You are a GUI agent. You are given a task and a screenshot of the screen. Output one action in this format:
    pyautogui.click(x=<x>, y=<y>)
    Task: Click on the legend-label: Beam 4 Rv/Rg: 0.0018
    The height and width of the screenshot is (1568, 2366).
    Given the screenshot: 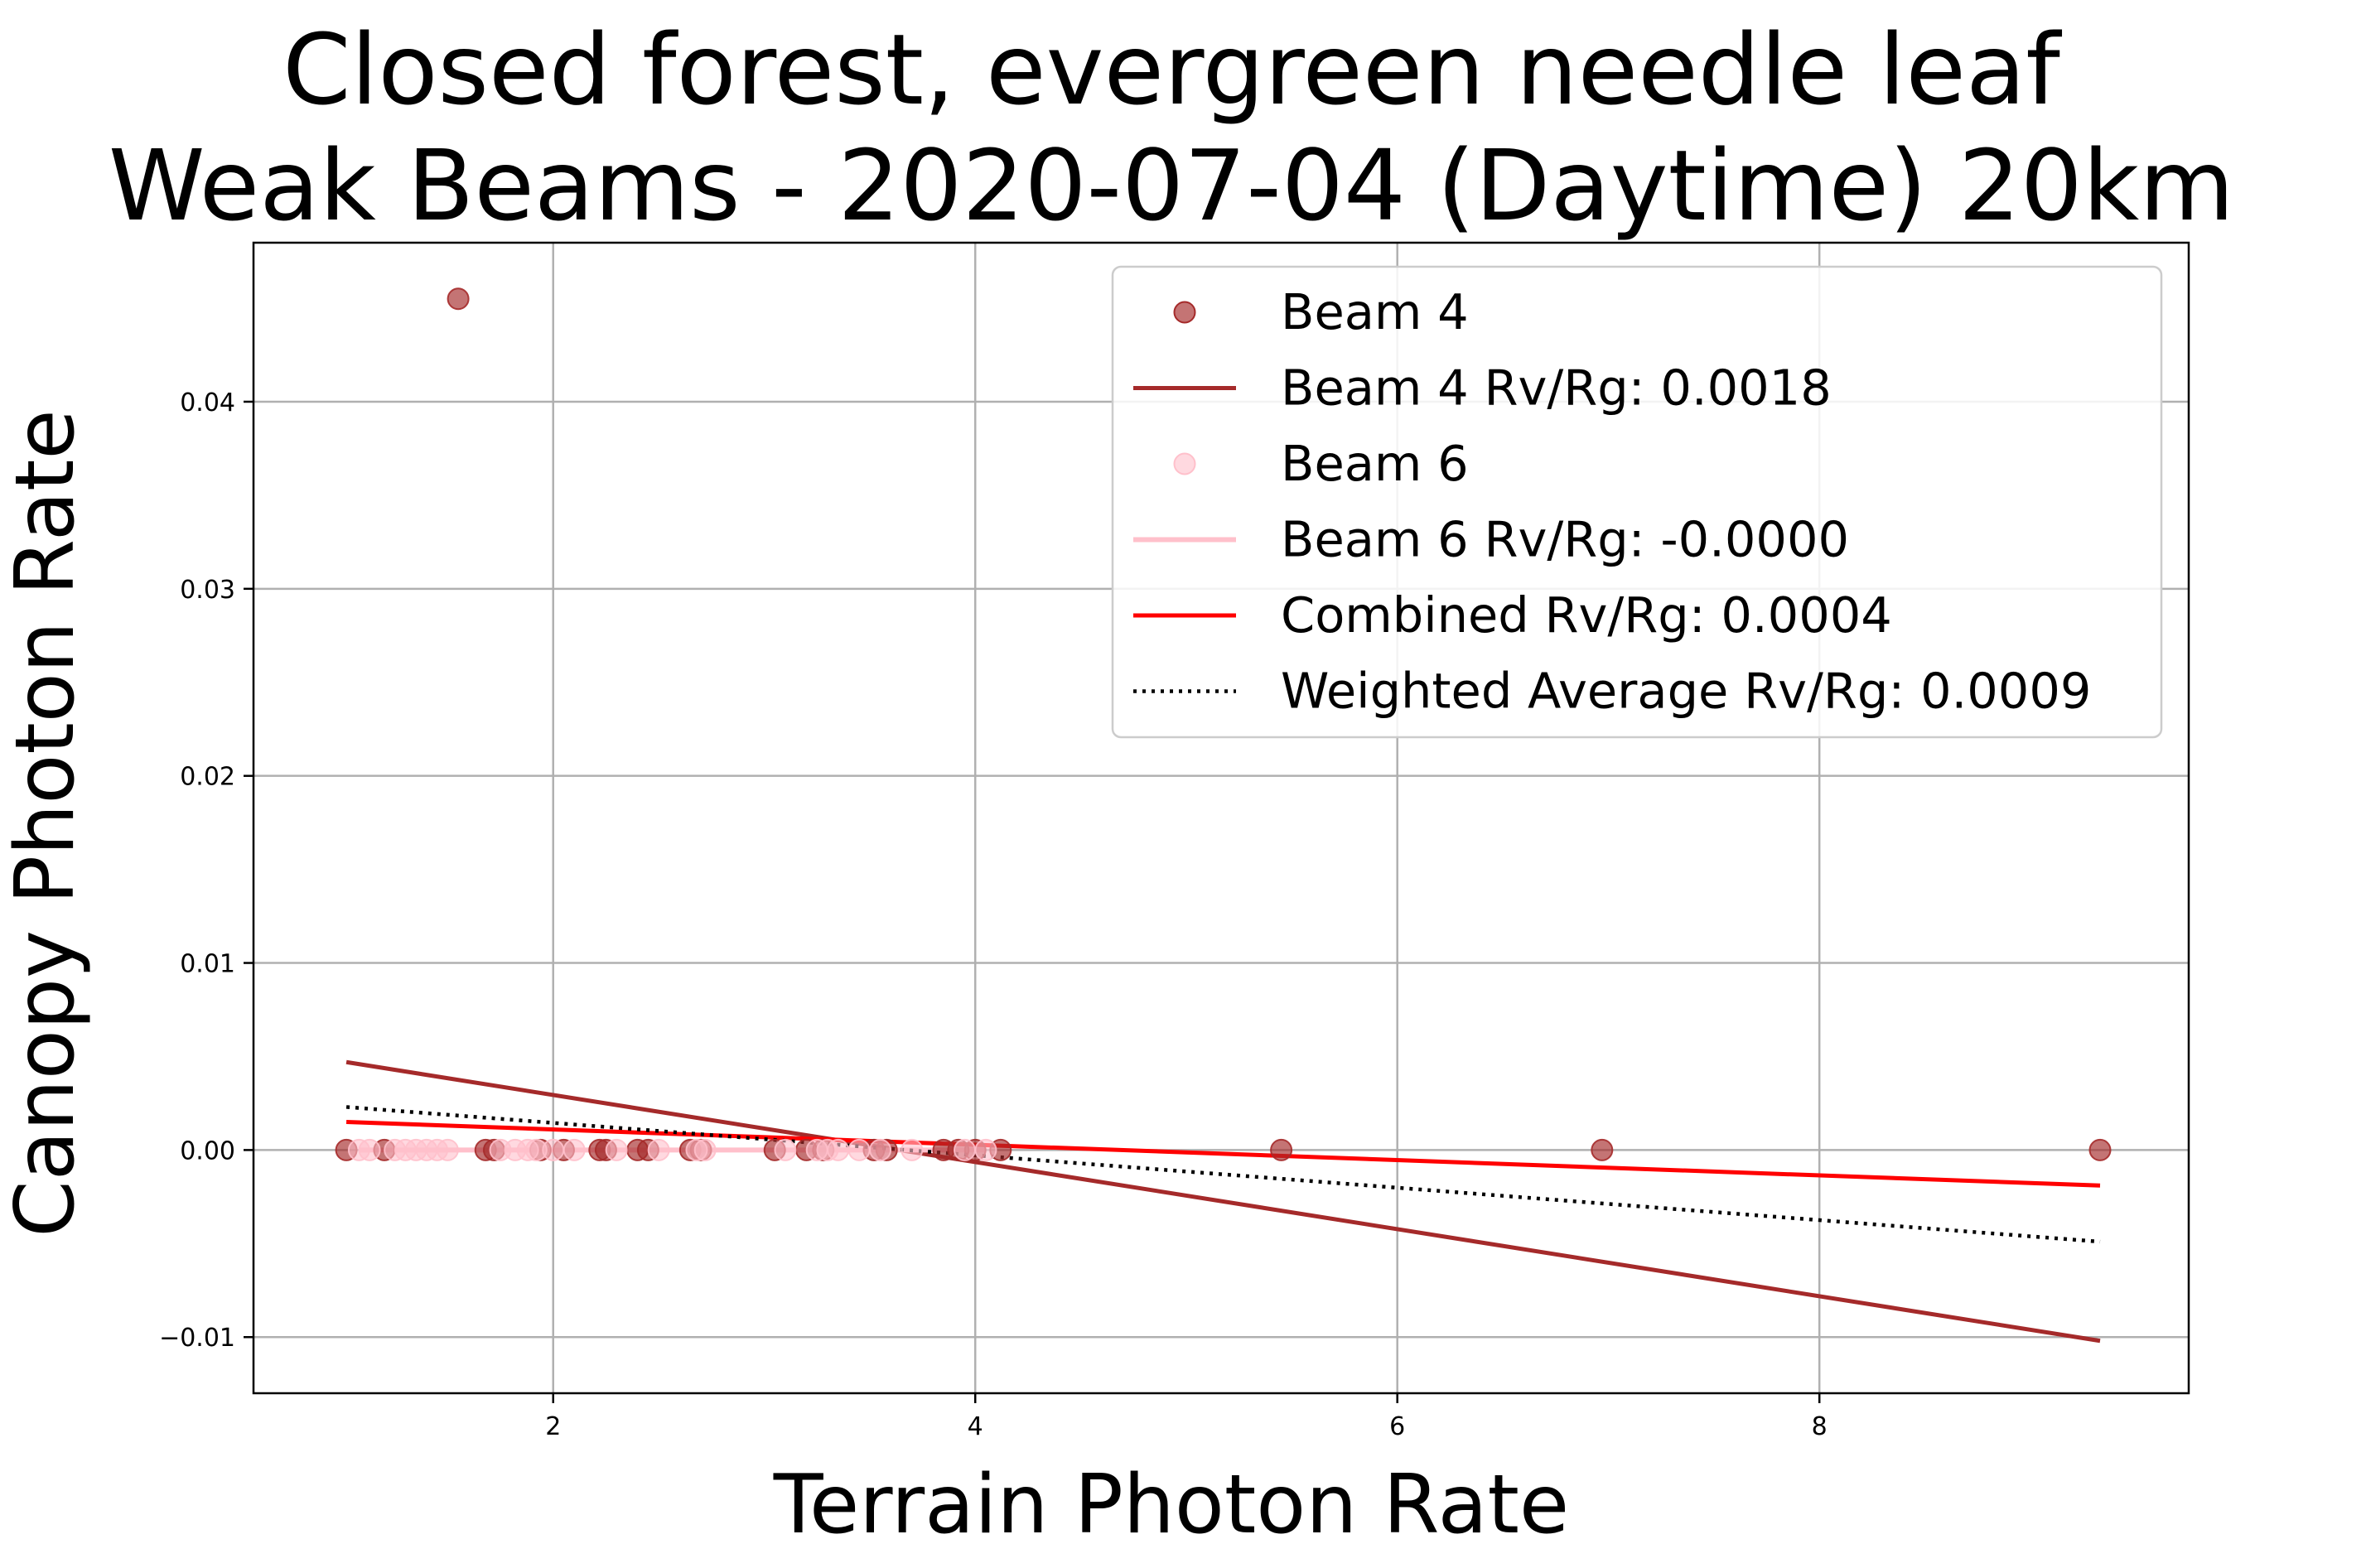 What is the action you would take?
    pyautogui.click(x=1556, y=388)
    